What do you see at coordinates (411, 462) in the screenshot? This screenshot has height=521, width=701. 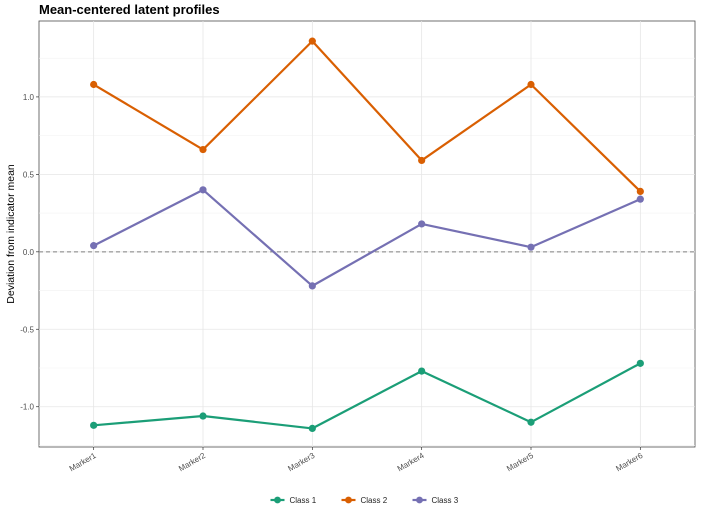 I see `x-tick-label: Marker4` at bounding box center [411, 462].